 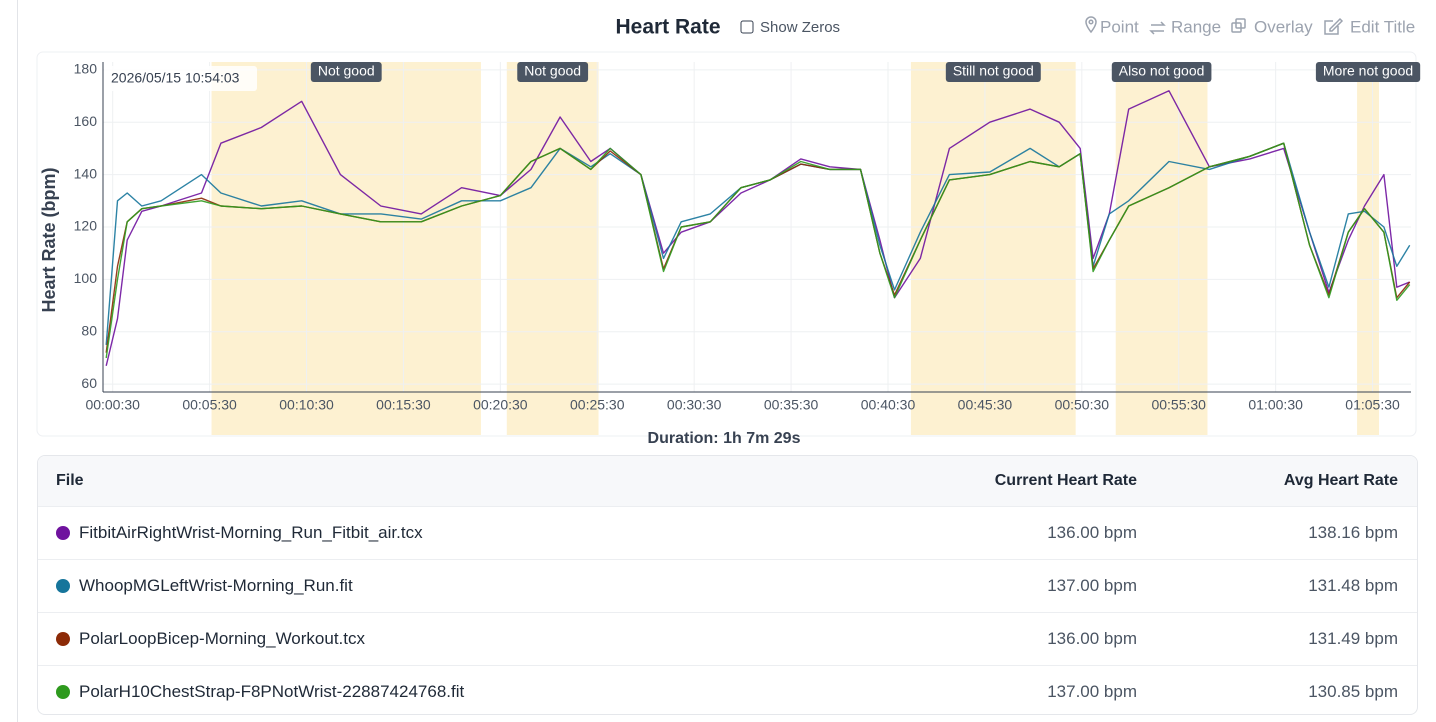 I want to click on avg-heart-rate: 130.85 bpm, so click(x=1353, y=691).